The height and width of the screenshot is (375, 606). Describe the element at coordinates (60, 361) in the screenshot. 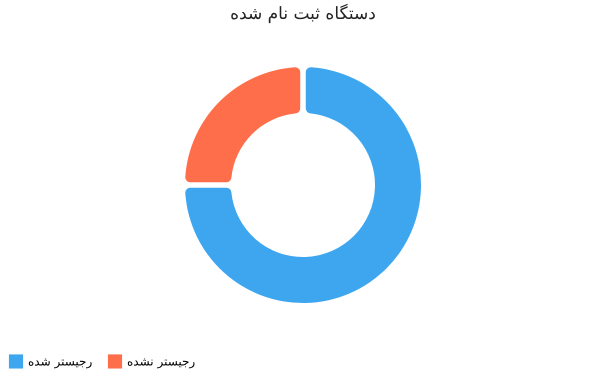

I see `legend-label: رجیستر شده` at that location.